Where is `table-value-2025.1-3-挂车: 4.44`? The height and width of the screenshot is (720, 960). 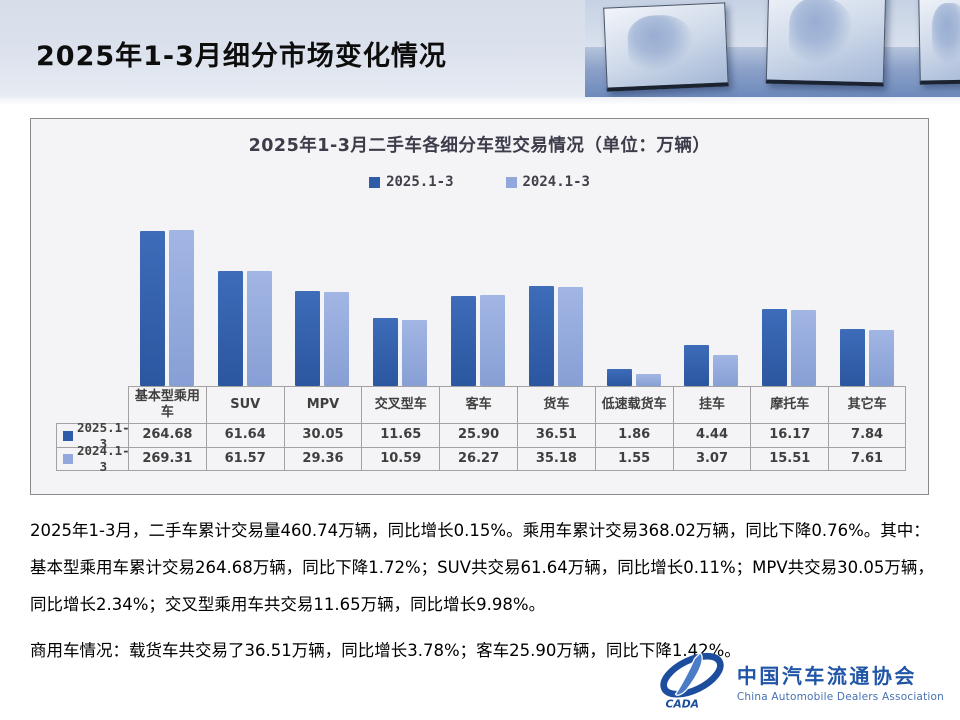 table-value-2025.1-3-挂车: 4.44 is located at coordinates (711, 435).